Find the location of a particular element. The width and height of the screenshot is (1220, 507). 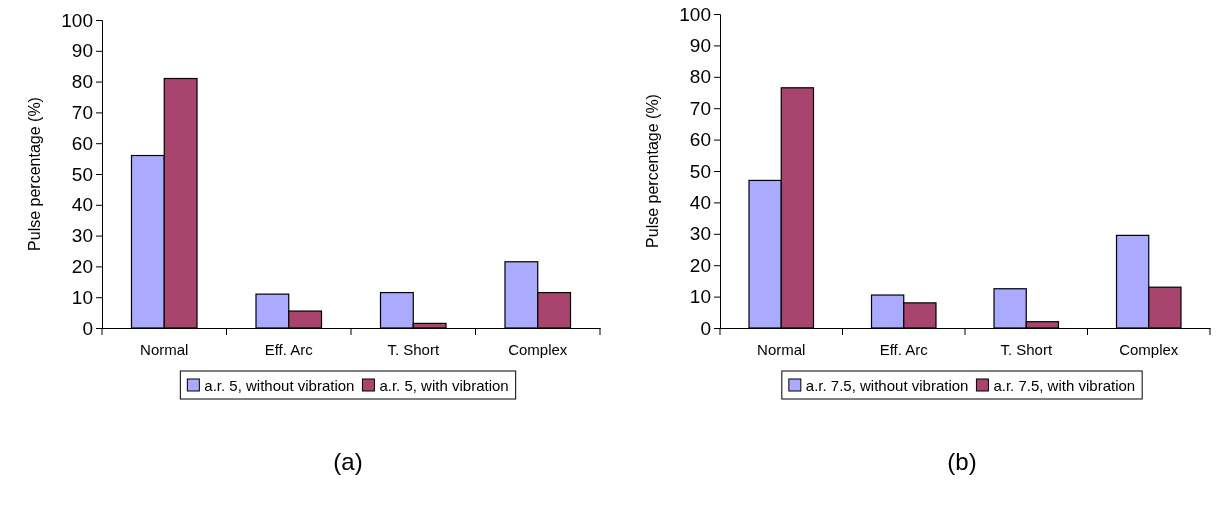

legend-label: a.r. 7.5, without vibration is located at coordinates (887, 385).